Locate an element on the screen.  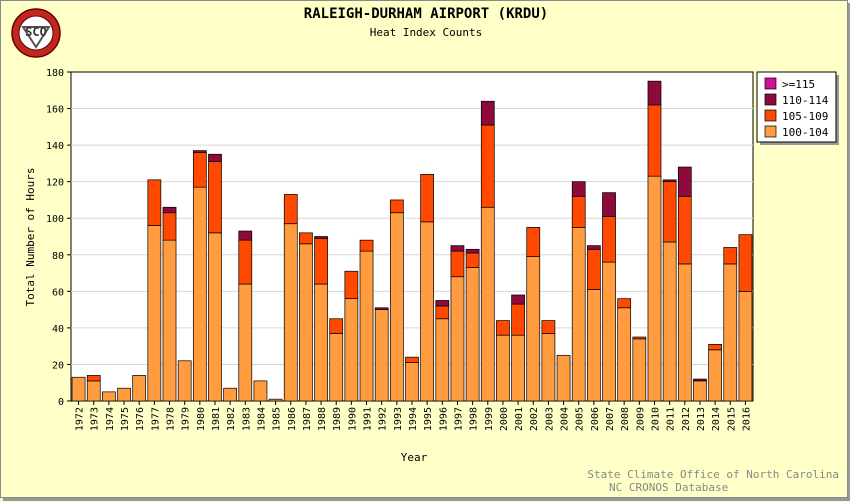
x-tick-label: 2007 is located at coordinates (610, 419).